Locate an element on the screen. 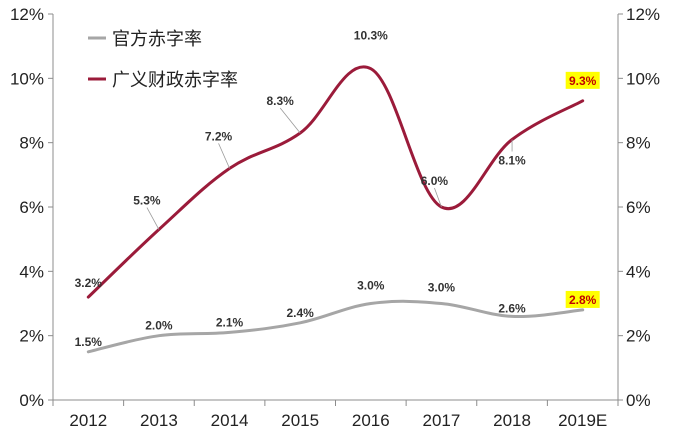 The height and width of the screenshot is (435, 679). data-label: 2.0% is located at coordinates (159, 326).